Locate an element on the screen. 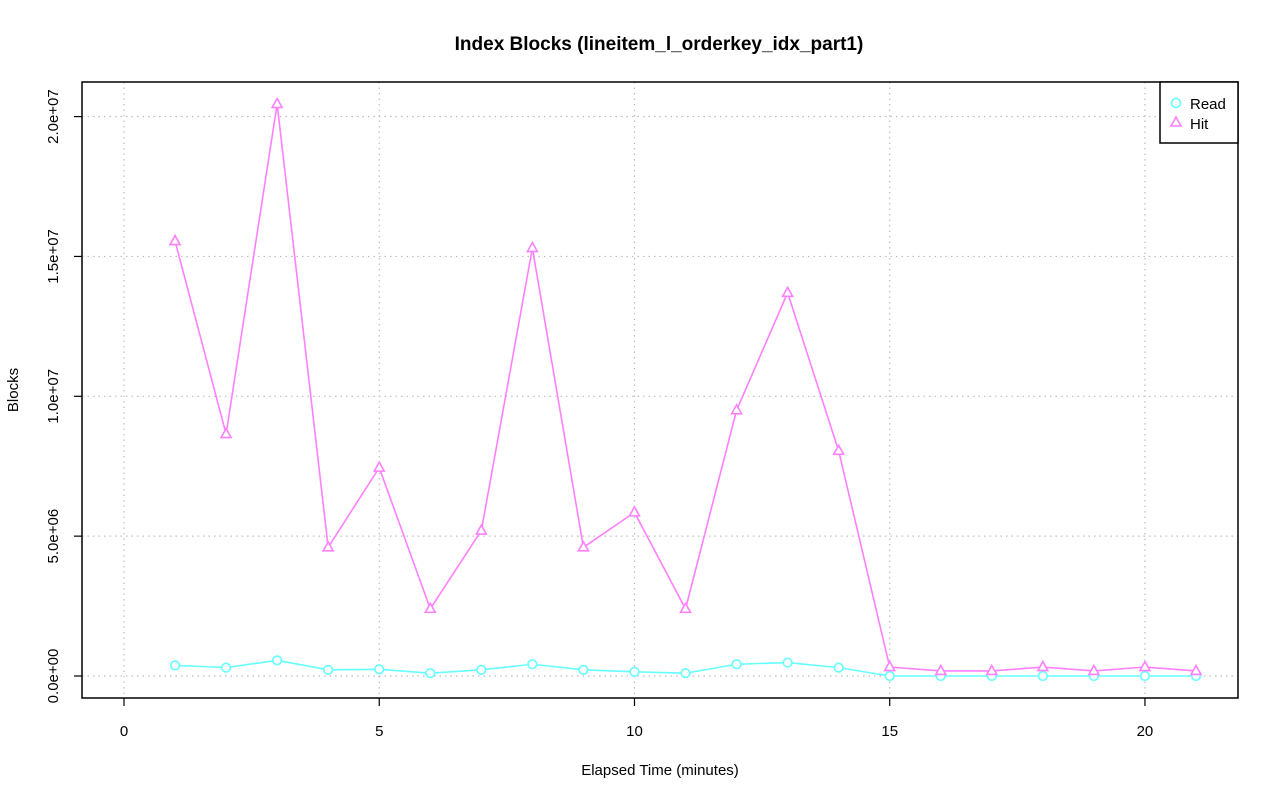 This screenshot has width=1280, height=801. x-tick-label: 20 is located at coordinates (1145, 731).